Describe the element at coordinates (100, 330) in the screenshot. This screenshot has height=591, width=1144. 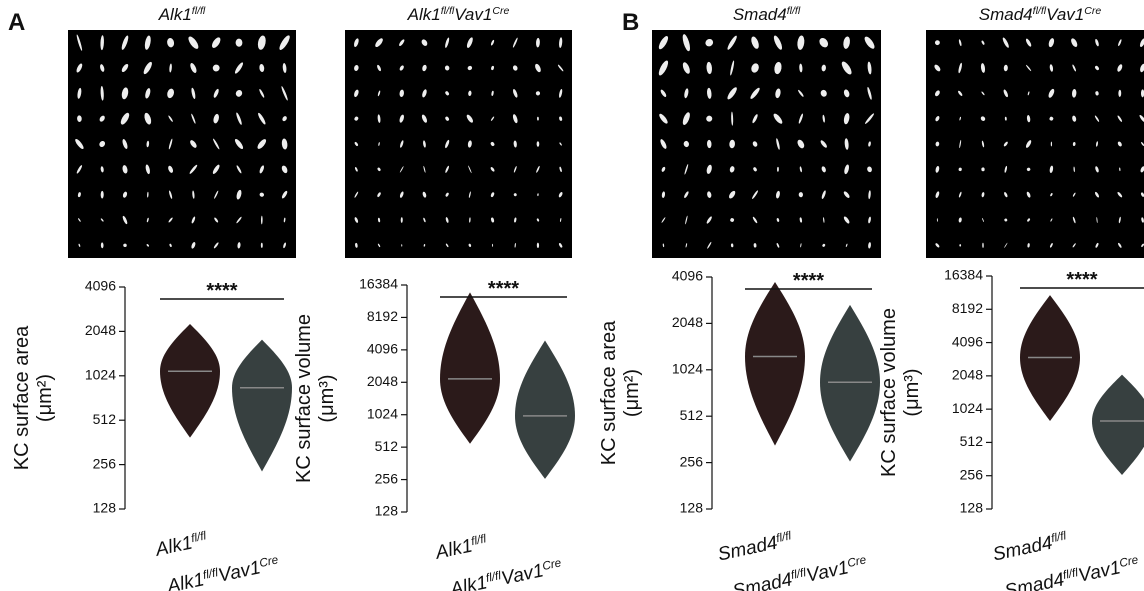
I see `y-tick-label: 2048` at that location.